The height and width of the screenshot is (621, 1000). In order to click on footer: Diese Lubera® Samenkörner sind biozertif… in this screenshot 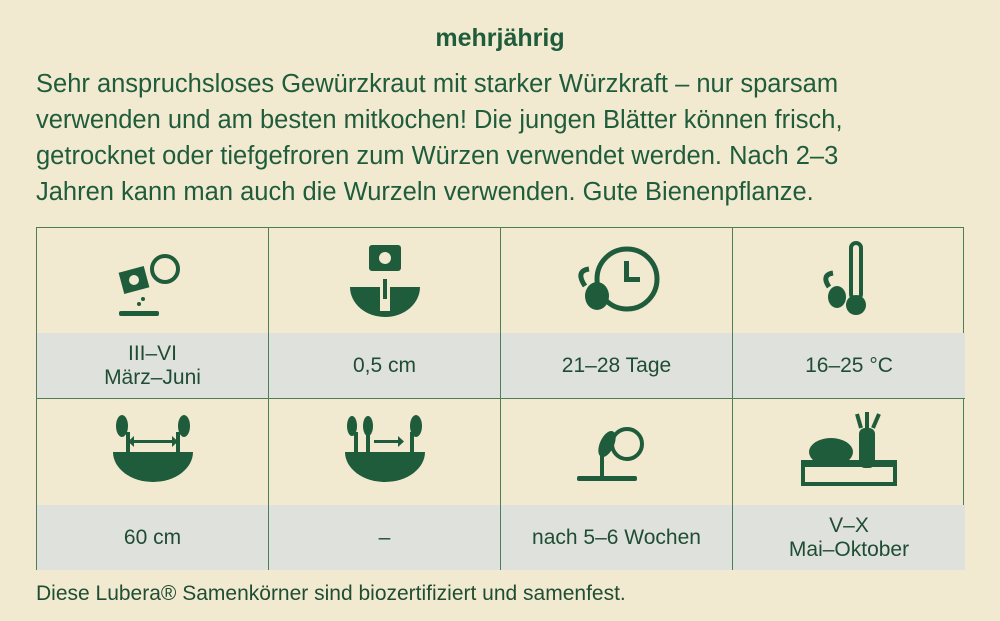, I will do `click(331, 593)`.